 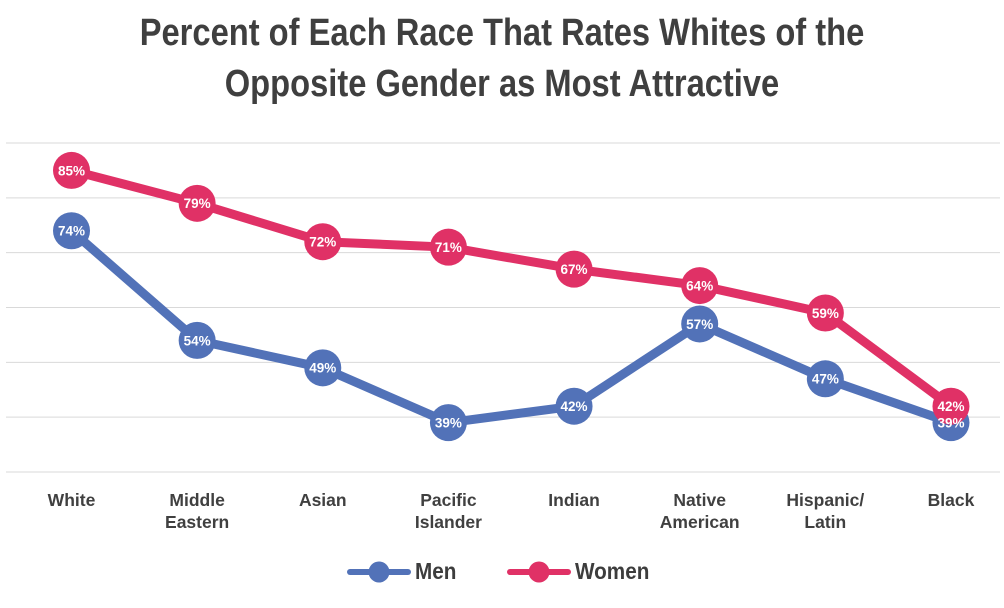 I want to click on data-point-label-women: 72%, so click(x=322, y=242).